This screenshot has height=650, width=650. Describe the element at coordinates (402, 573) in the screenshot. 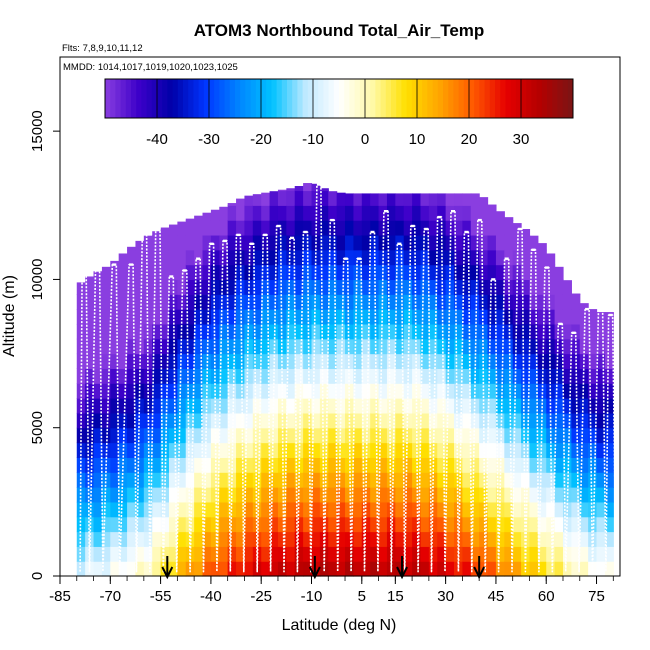

I see `arrow-head` at that location.